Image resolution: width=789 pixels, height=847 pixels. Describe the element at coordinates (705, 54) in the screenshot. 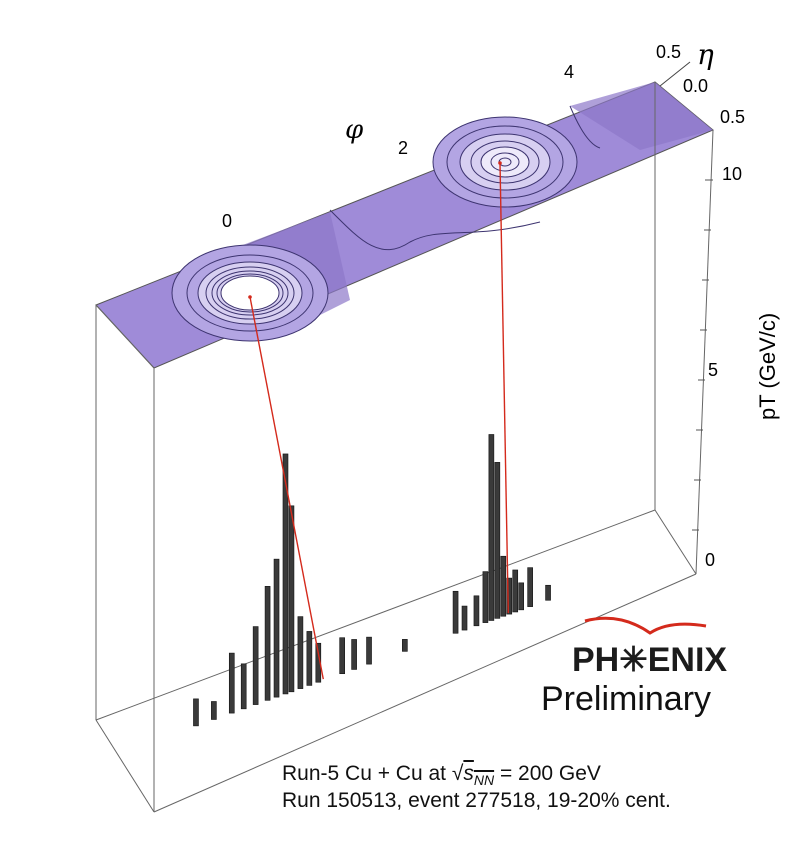

I see `eta-label: η` at that location.